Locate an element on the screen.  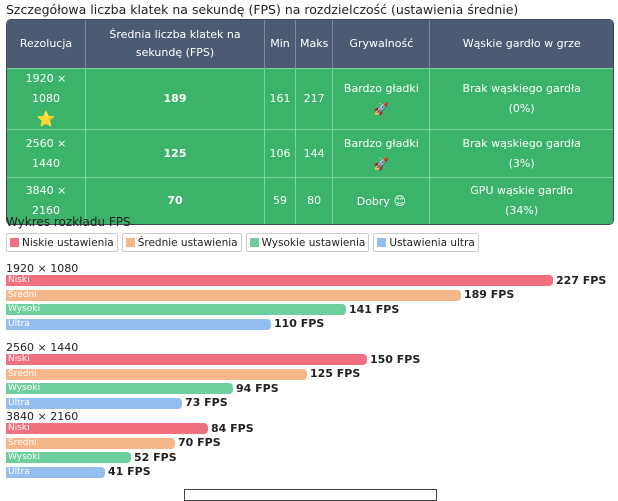
resolution-cell: 2560 × 1440 is located at coordinates (46, 153).